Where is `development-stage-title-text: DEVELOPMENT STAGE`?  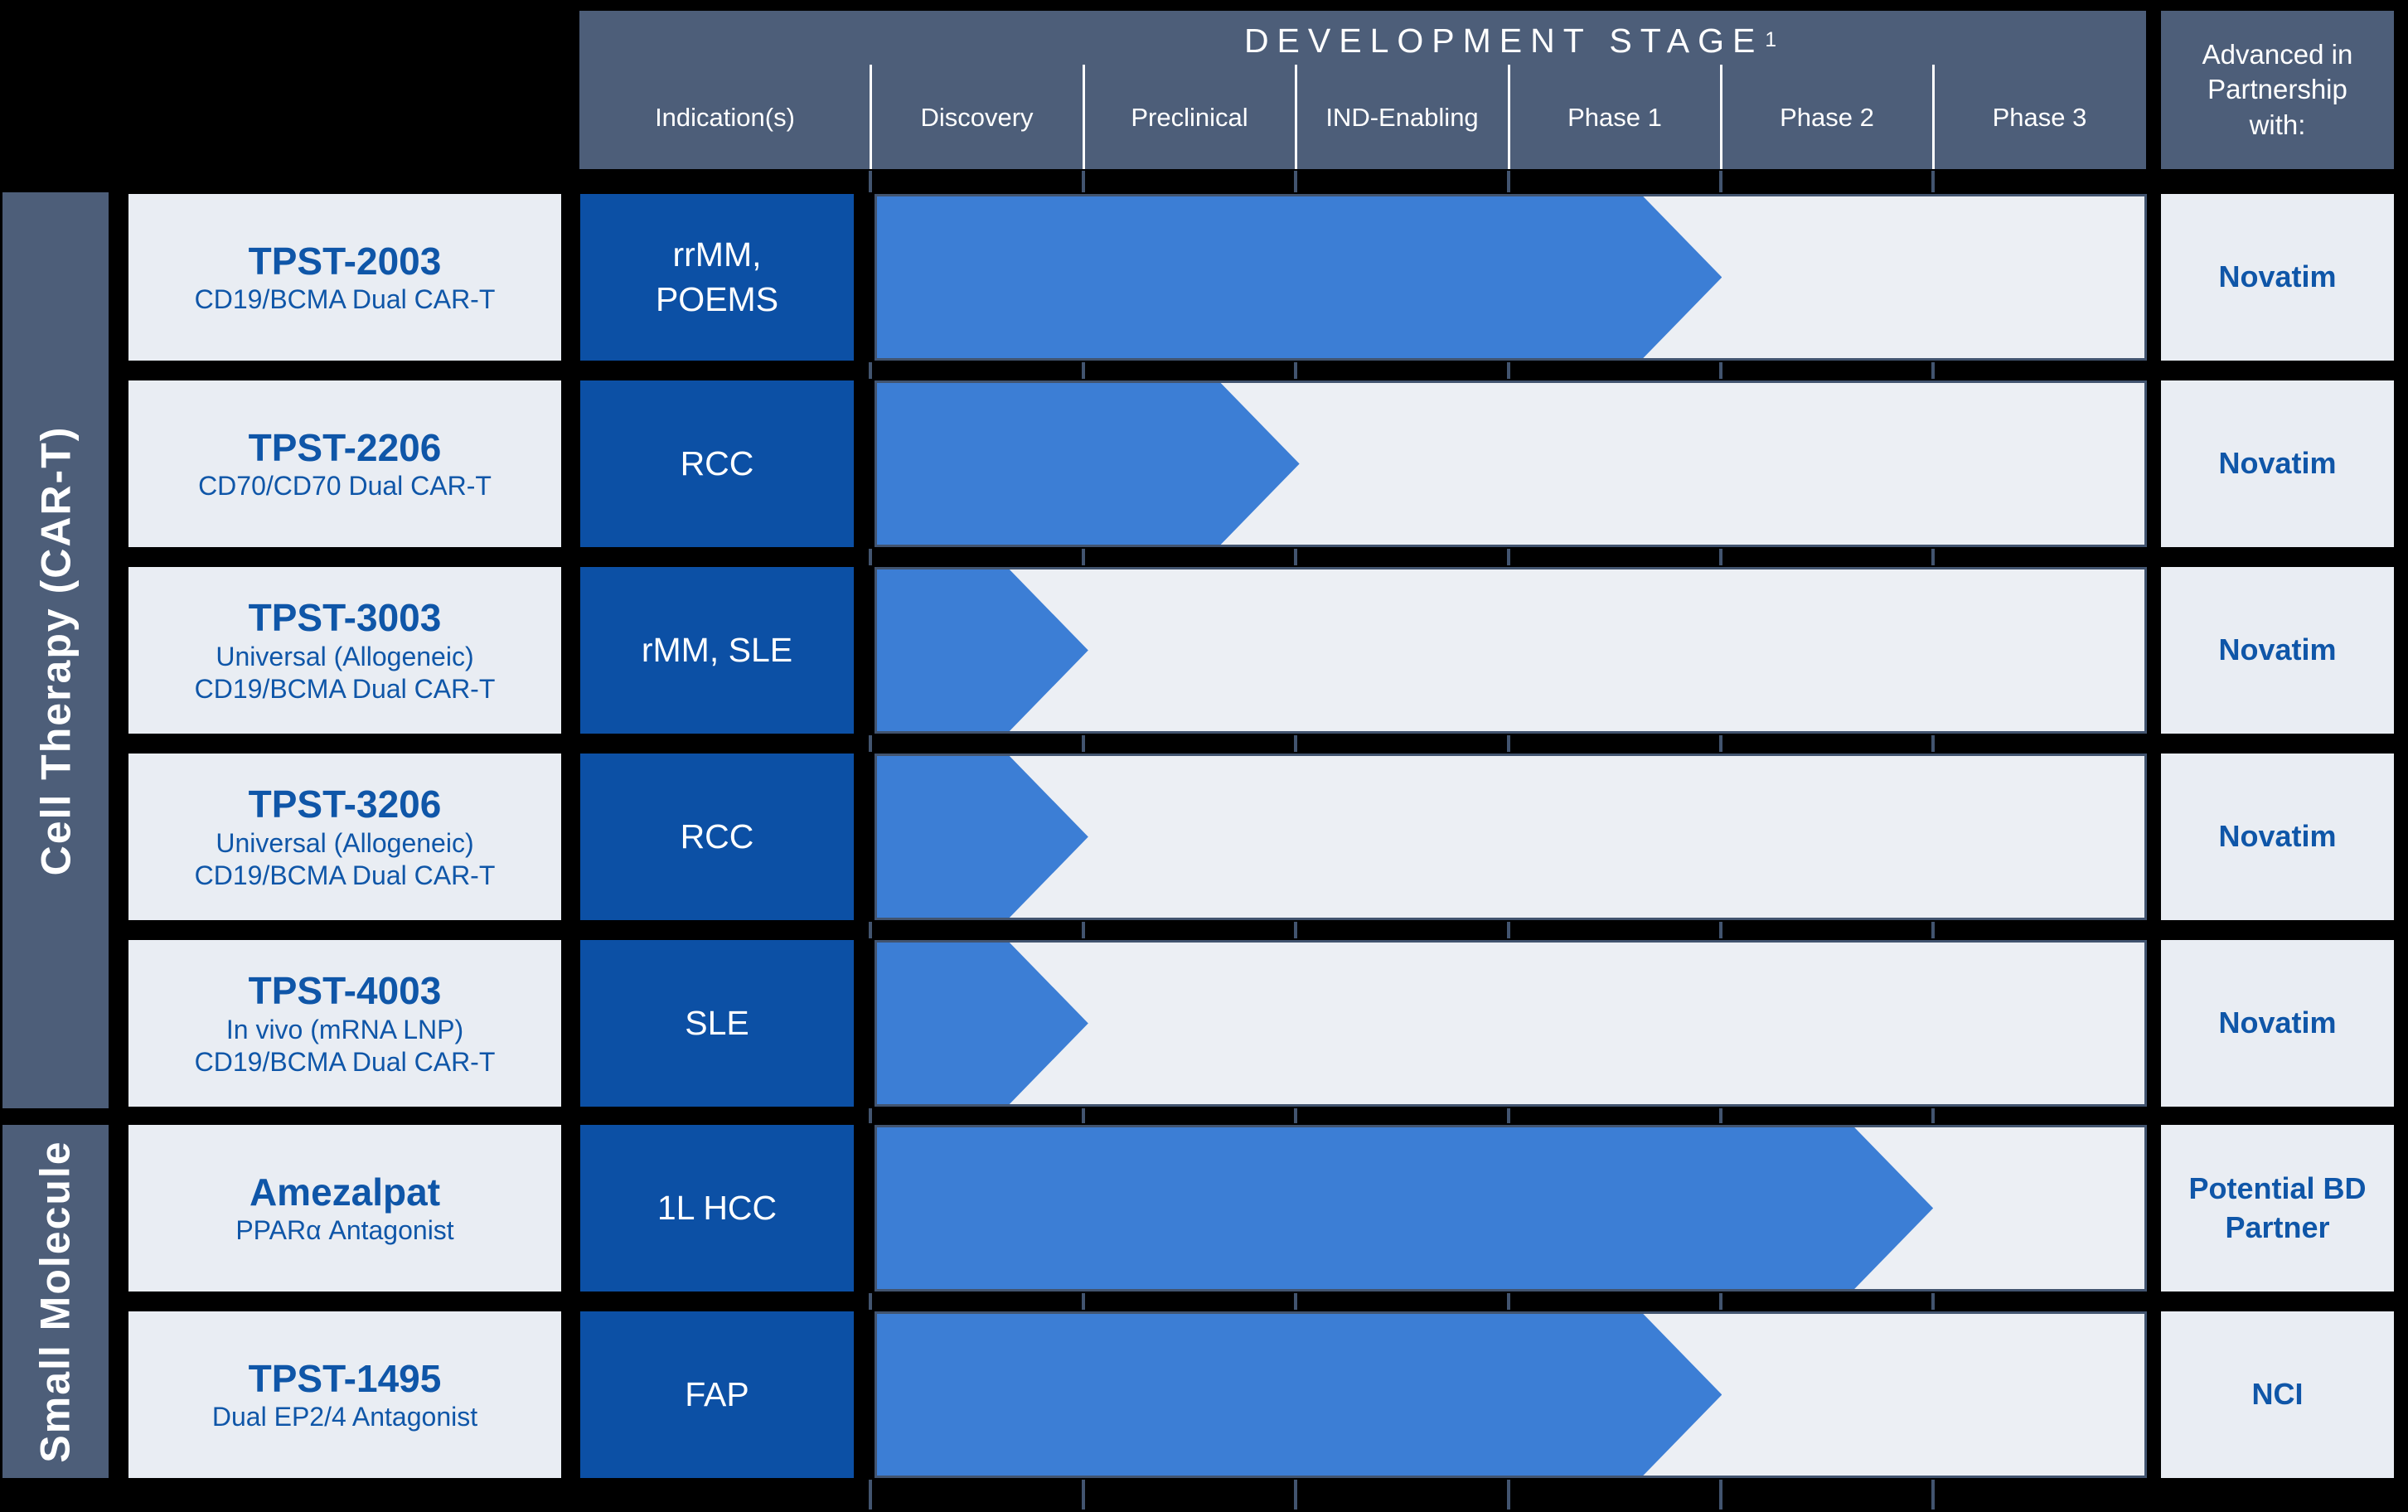 development-stage-title-text: DEVELOPMENT STAGE is located at coordinates (1503, 40).